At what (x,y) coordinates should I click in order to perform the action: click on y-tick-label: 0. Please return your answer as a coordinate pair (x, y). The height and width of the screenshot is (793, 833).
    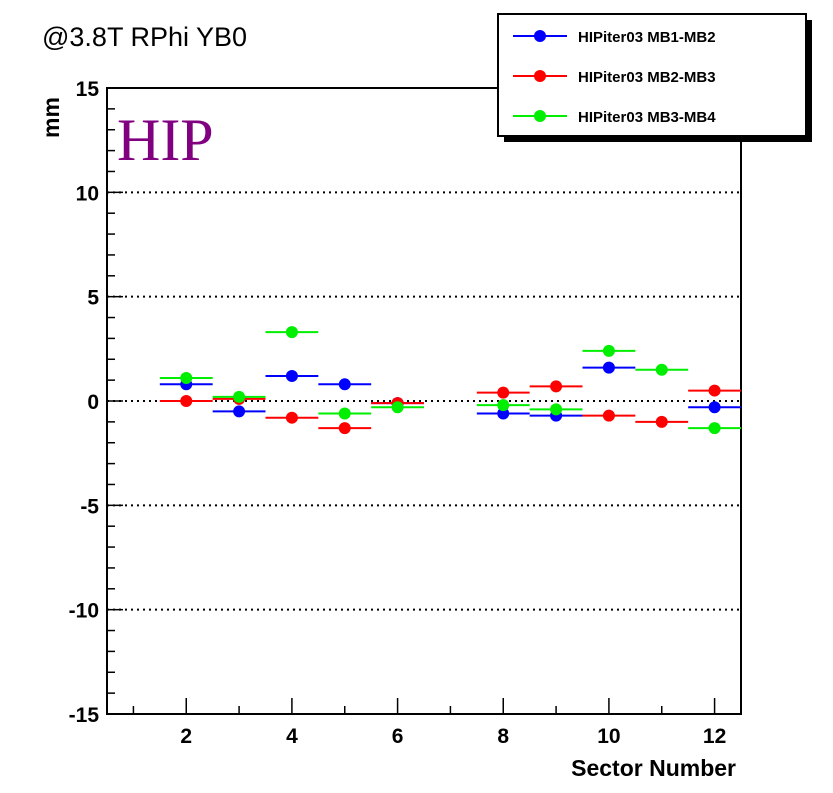
    Looking at the image, I should click on (93, 402).